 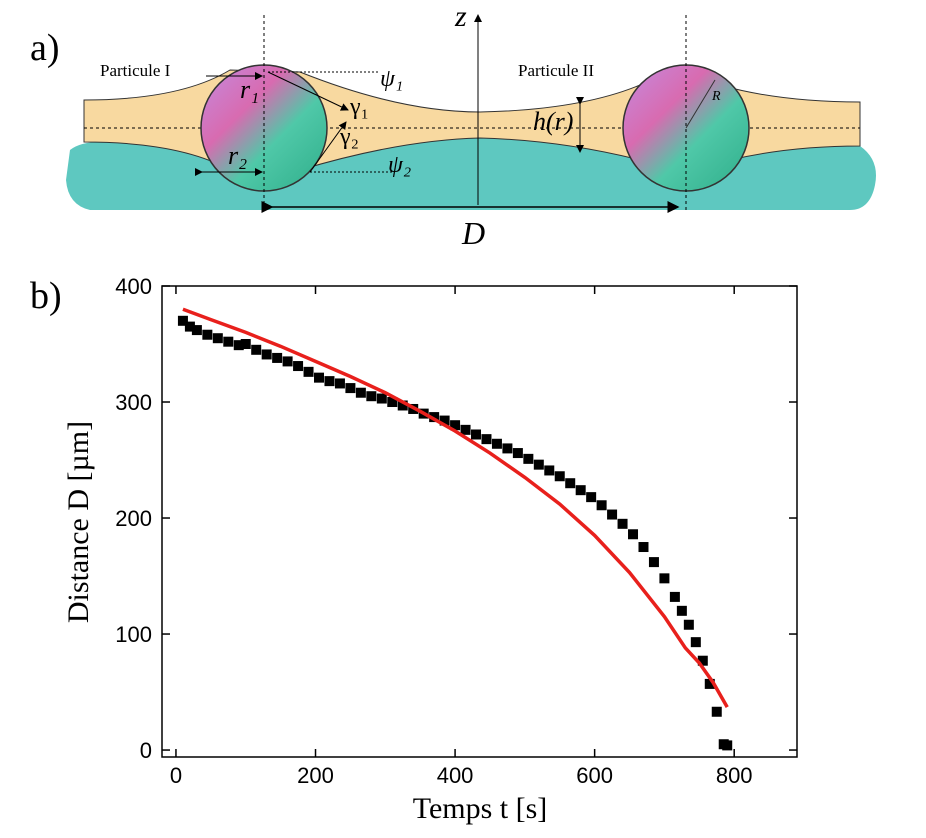 I want to click on panel-label: a), so click(x=45, y=48).